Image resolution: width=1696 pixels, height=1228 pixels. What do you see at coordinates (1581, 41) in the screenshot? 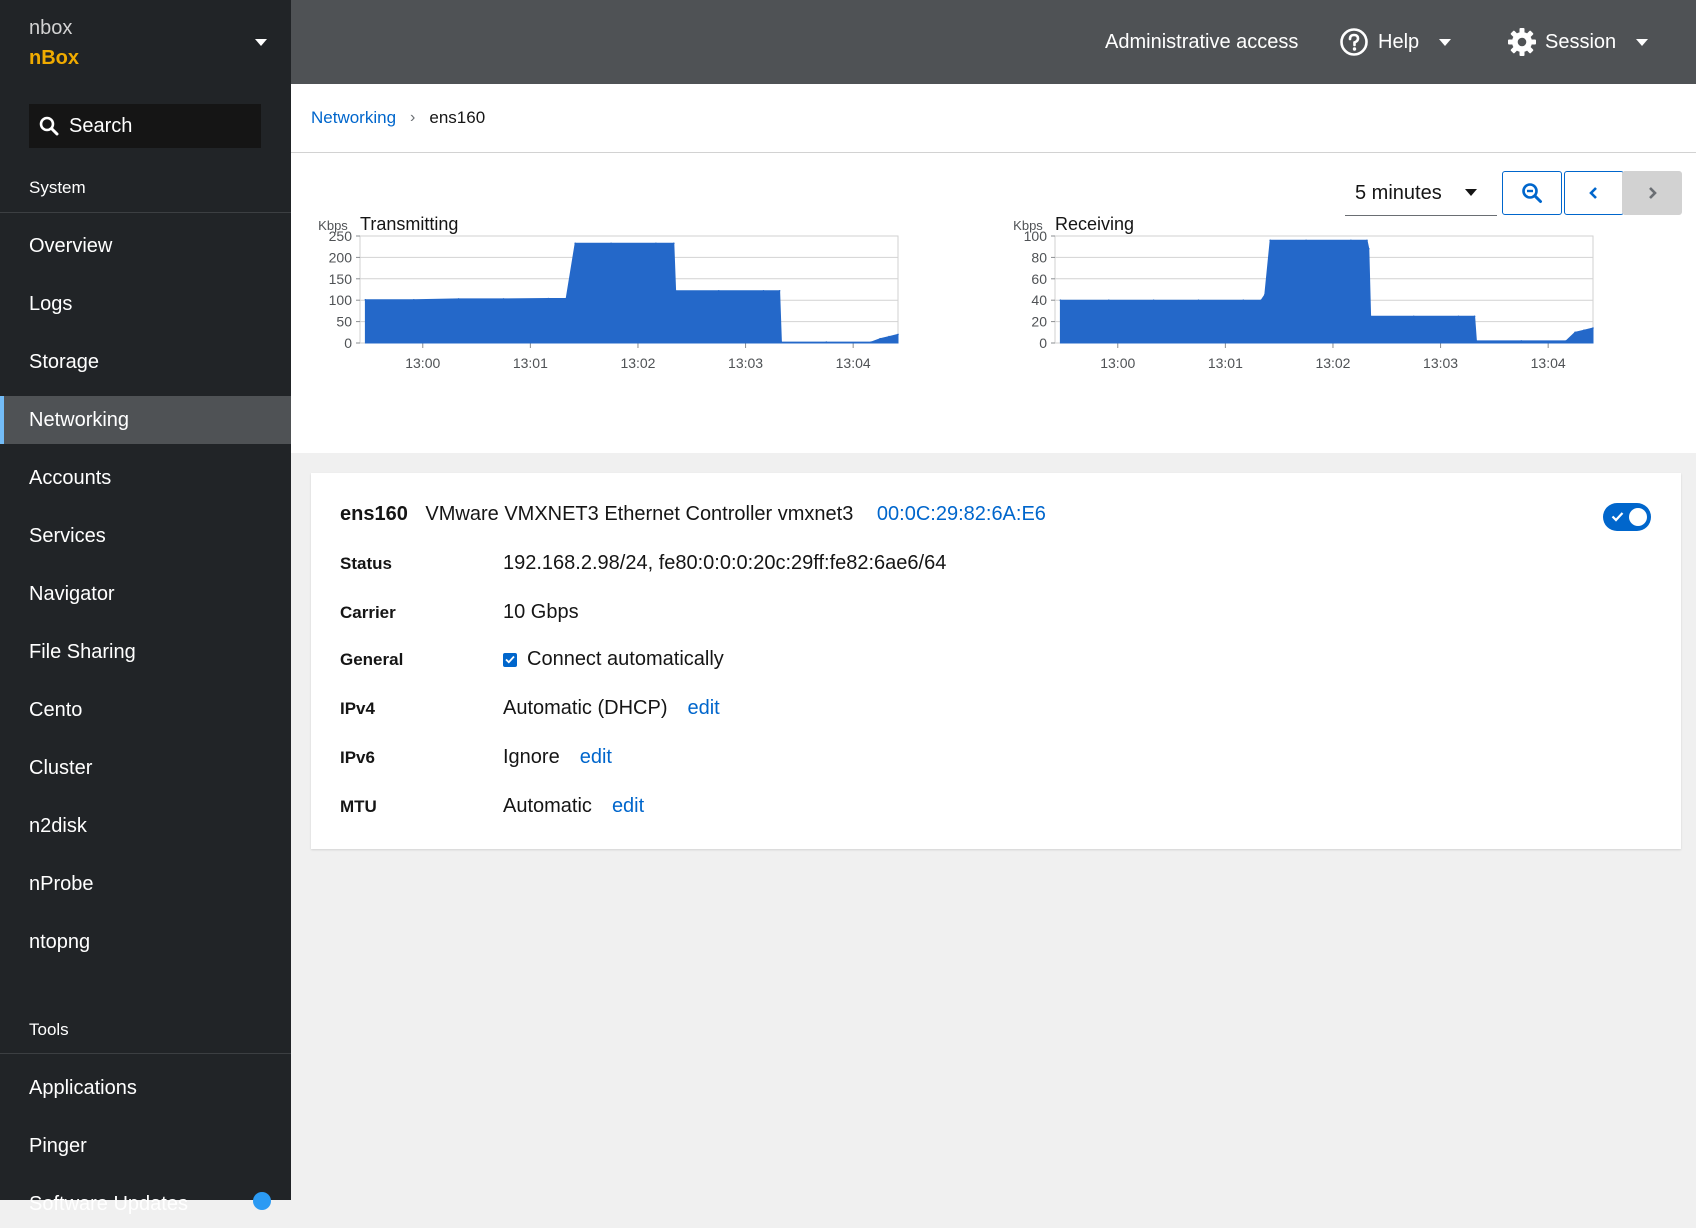
I see `session-label: Session` at bounding box center [1581, 41].